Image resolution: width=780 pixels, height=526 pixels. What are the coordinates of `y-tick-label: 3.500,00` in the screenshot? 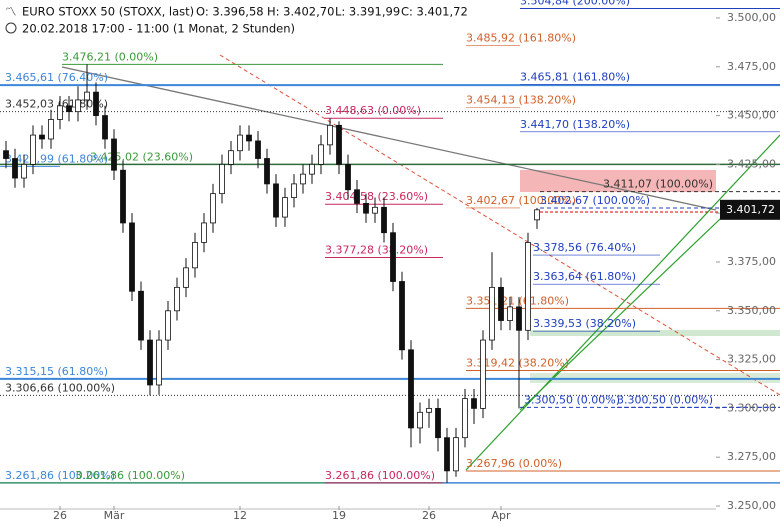 It's located at (751, 17).